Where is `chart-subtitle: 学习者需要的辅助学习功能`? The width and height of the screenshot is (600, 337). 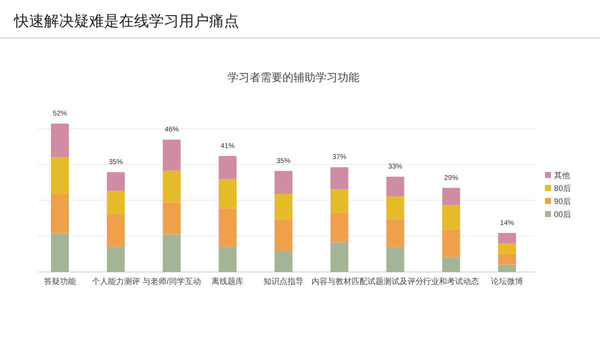 chart-subtitle: 学习者需要的辅助学习功能 is located at coordinates (294, 77).